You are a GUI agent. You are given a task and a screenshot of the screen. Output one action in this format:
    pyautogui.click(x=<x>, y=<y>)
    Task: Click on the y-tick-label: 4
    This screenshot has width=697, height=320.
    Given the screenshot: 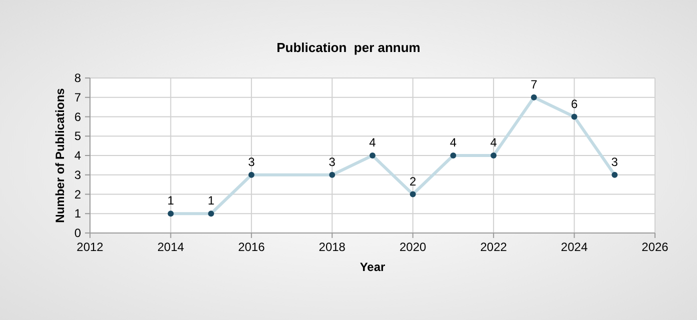 What is the action you would take?
    pyautogui.click(x=78, y=155)
    